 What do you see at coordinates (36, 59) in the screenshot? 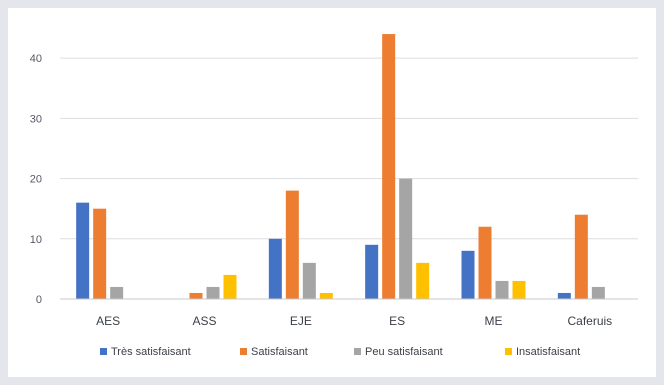
I see `y-tick-label: 40` at bounding box center [36, 59].